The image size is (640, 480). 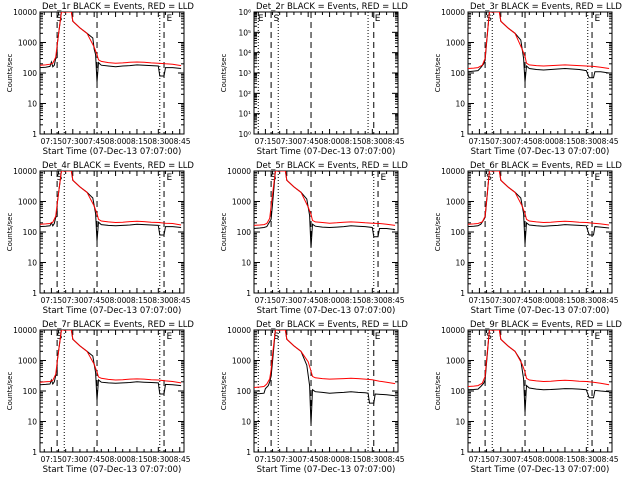 What do you see at coordinates (546, 325) in the screenshot?
I see `panel-title: Det_9r BLACK = Events, RED = LLD` at bounding box center [546, 325].